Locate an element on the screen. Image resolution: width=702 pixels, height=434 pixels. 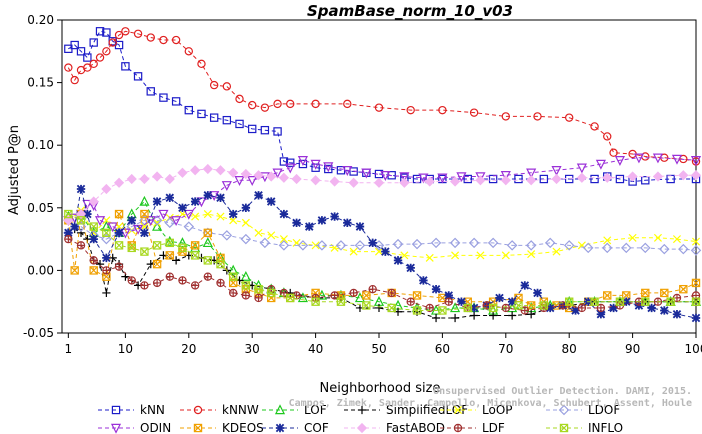
legend-item-inflo: INFLO is located at coordinates (584, 427).